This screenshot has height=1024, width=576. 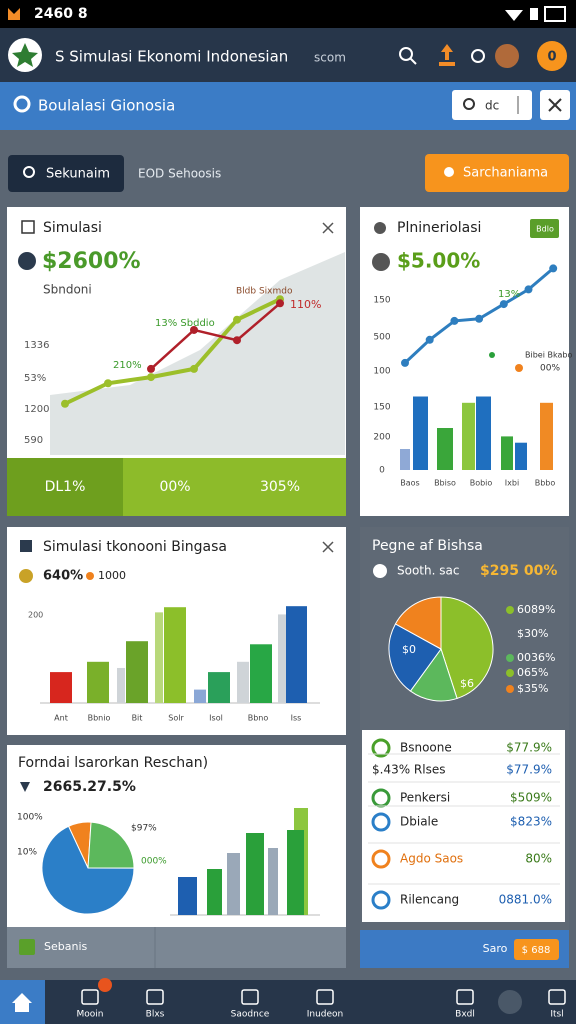 I want to click on x-label: Isol, so click(x=216, y=718).